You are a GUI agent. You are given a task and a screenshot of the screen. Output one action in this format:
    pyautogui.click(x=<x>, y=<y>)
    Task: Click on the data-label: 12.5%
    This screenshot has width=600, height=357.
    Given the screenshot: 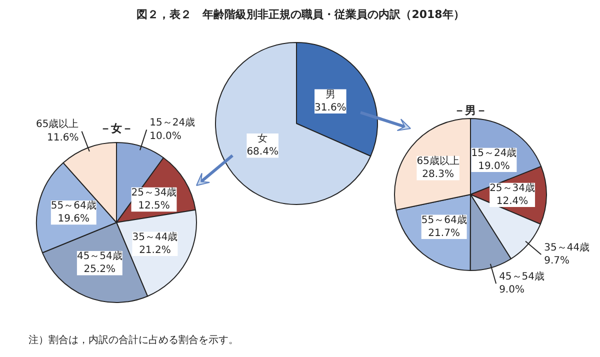 What is the action you would take?
    pyautogui.click(x=154, y=206)
    